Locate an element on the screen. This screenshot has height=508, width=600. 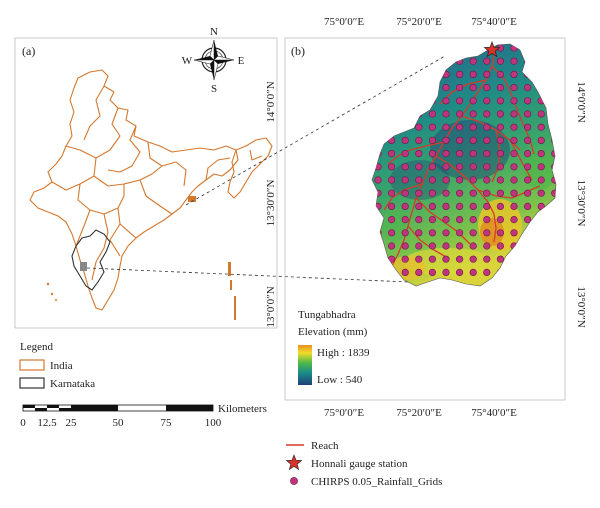
elev-legend-title1: Tungabhadra is located at coordinates (327, 315).